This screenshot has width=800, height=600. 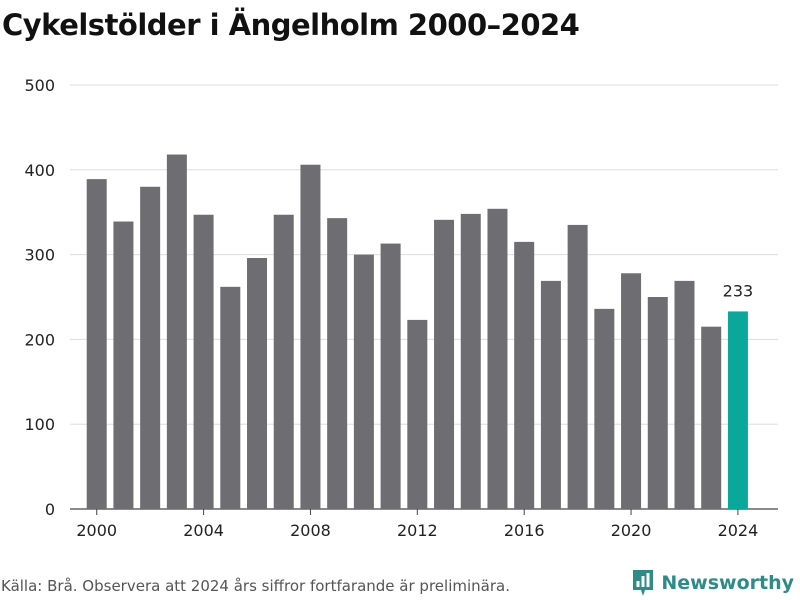 I want to click on bar-2024, so click(x=737, y=410).